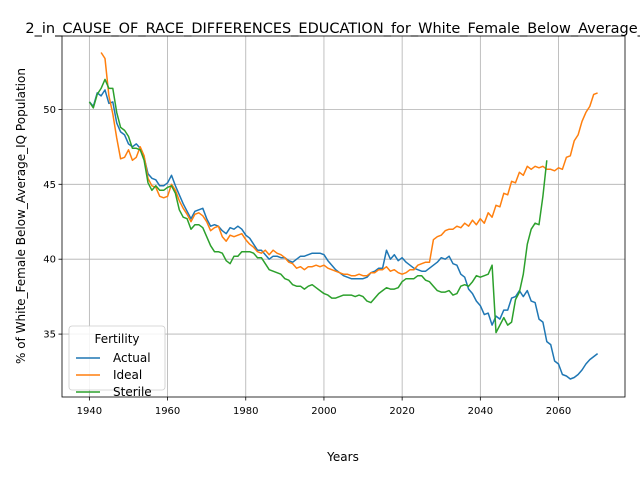 This screenshot has width=640, height=480. What do you see at coordinates (49, 260) in the screenshot?
I see `y-tick-label: 40` at bounding box center [49, 260].